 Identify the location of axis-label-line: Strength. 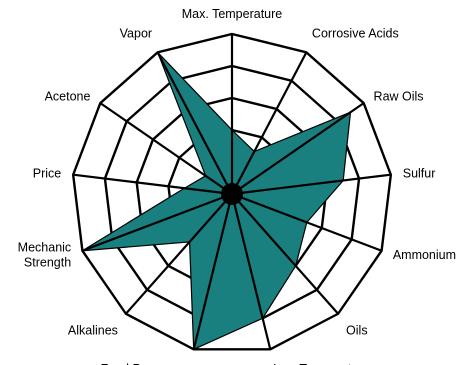
(47, 262).